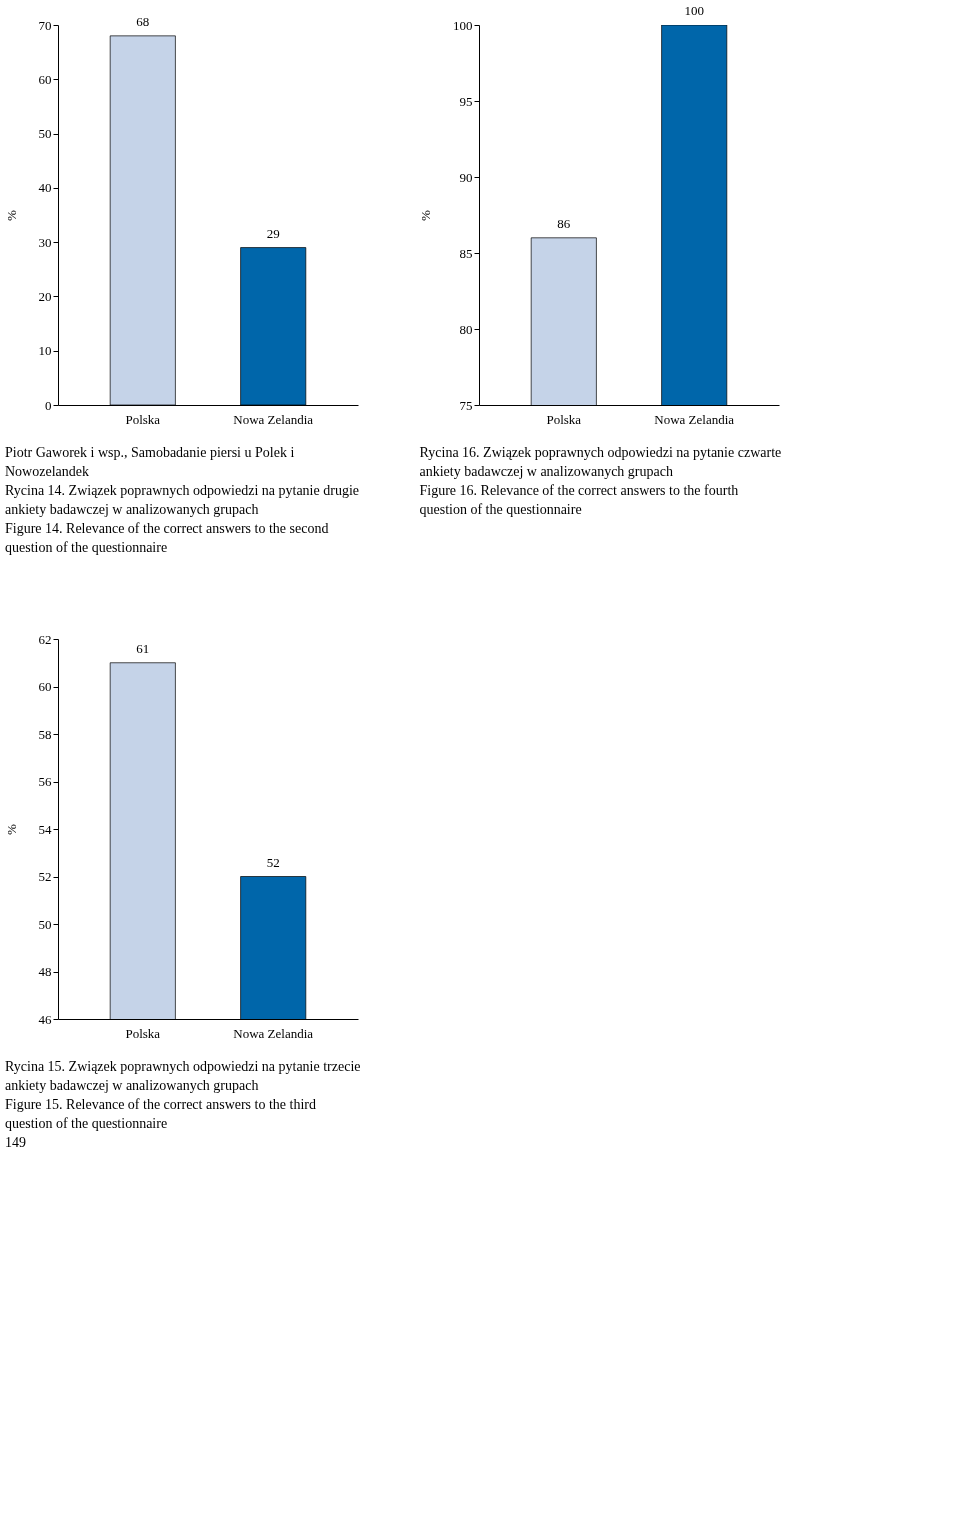 The height and width of the screenshot is (1527, 960). What do you see at coordinates (579, 500) in the screenshot?
I see `caption: Figure 16. Relevance of the correct answers to the fourth question of the questionnaire` at bounding box center [579, 500].